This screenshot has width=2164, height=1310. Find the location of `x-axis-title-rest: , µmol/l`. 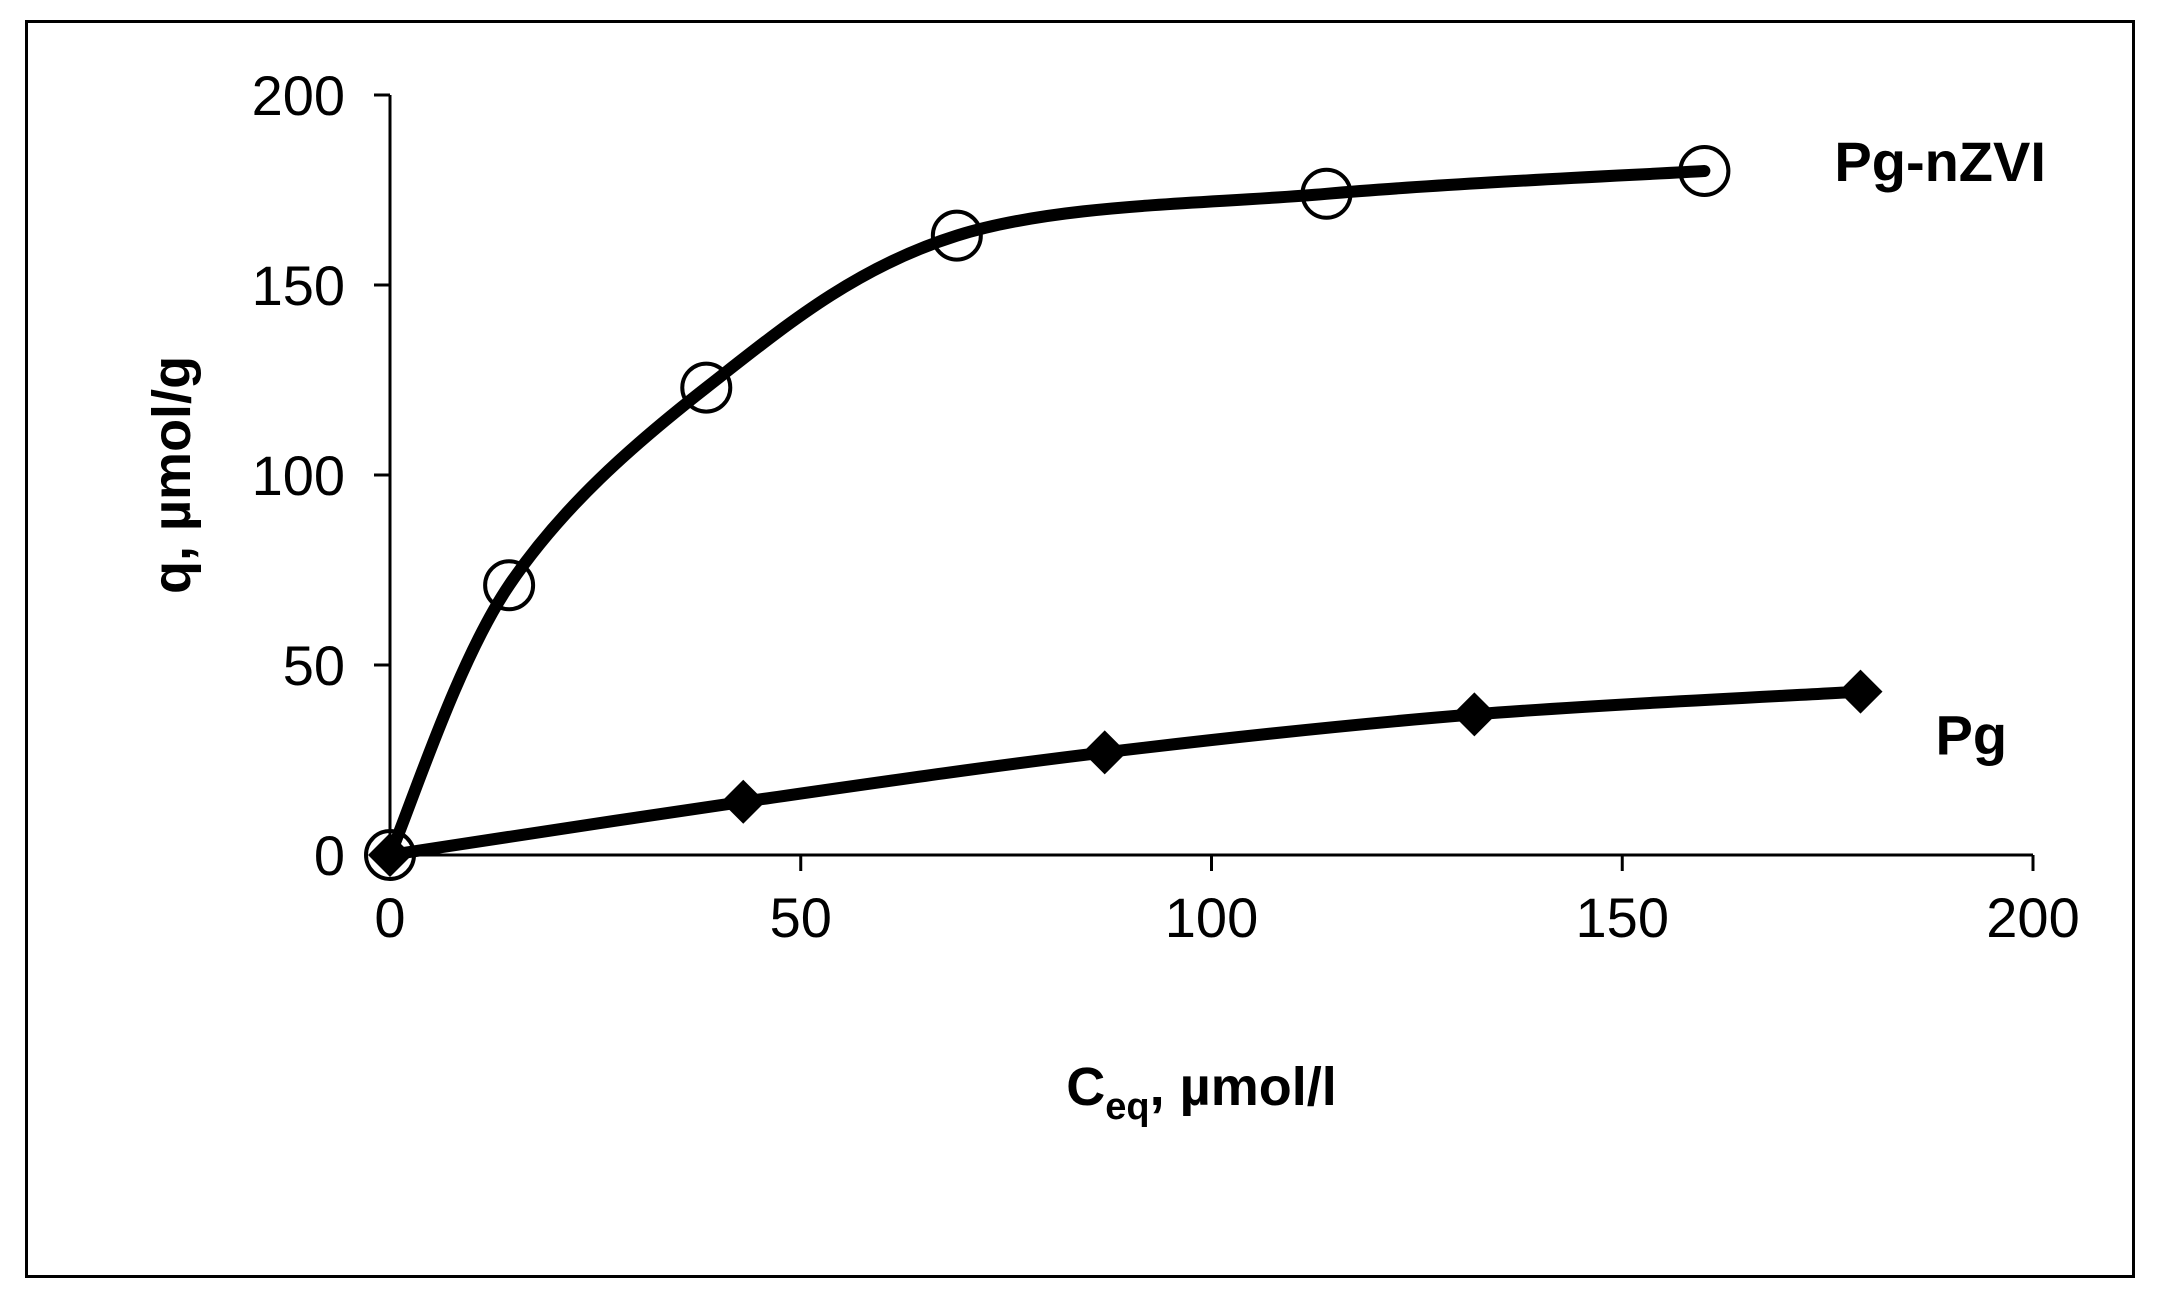

x-axis-title-rest: , µmol/l is located at coordinates (1243, 1087).